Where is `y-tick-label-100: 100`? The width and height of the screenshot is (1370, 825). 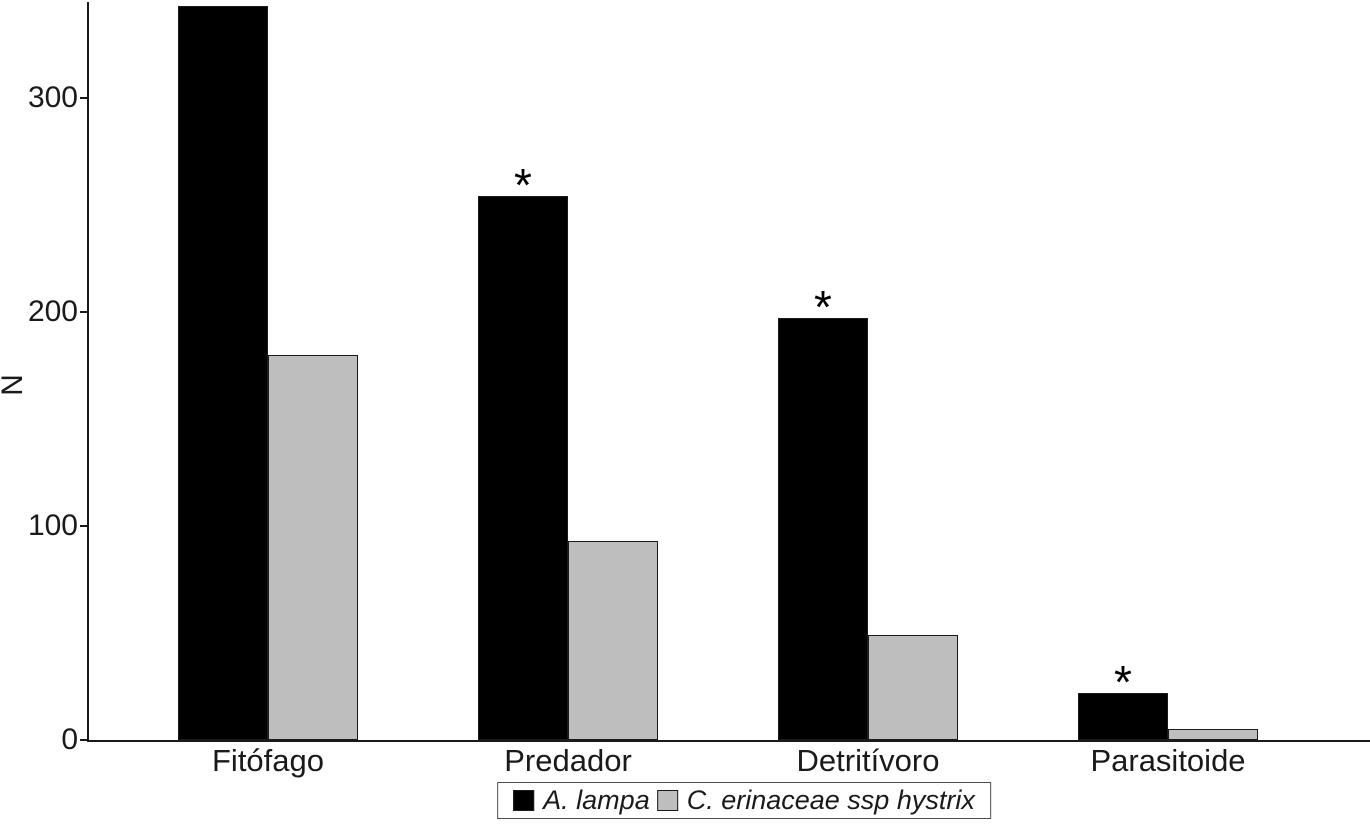 y-tick-label-100: 100 is located at coordinates (52, 525).